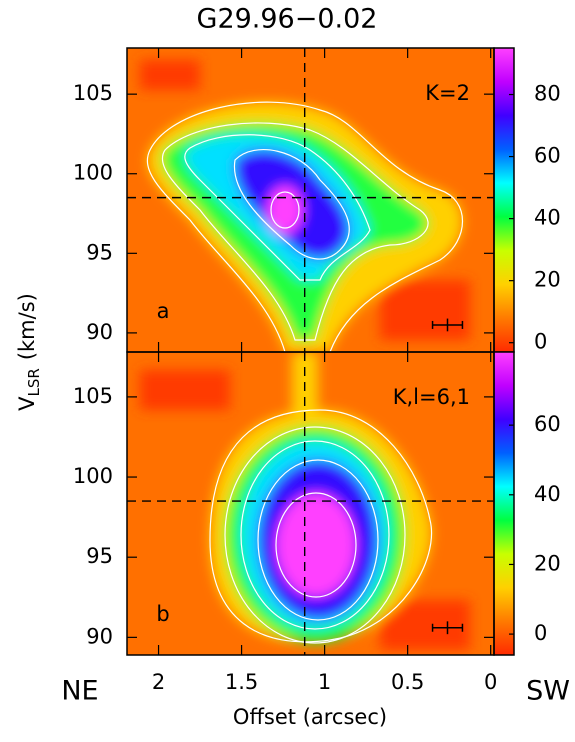  What do you see at coordinates (79, 691) in the screenshot?
I see `left-label: NE` at bounding box center [79, 691].